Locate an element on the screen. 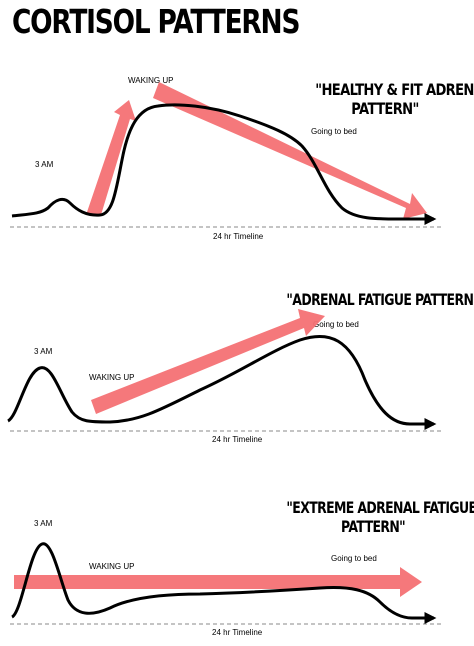 The height and width of the screenshot is (646, 474). panel-3-going-to-bed-label: Going to bed is located at coordinates (354, 558).